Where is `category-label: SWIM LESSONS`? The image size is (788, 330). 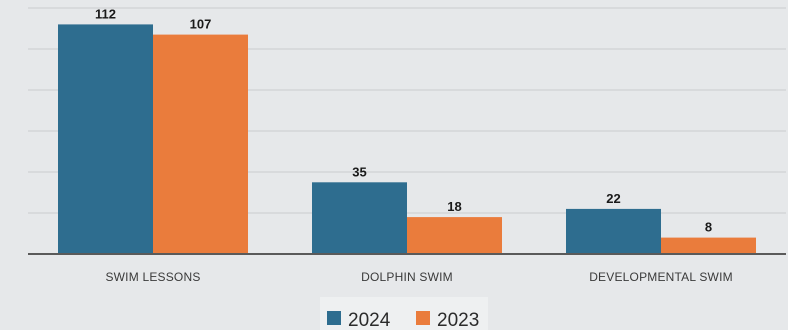
category-label: SWIM LESSONS is located at coordinates (152, 277).